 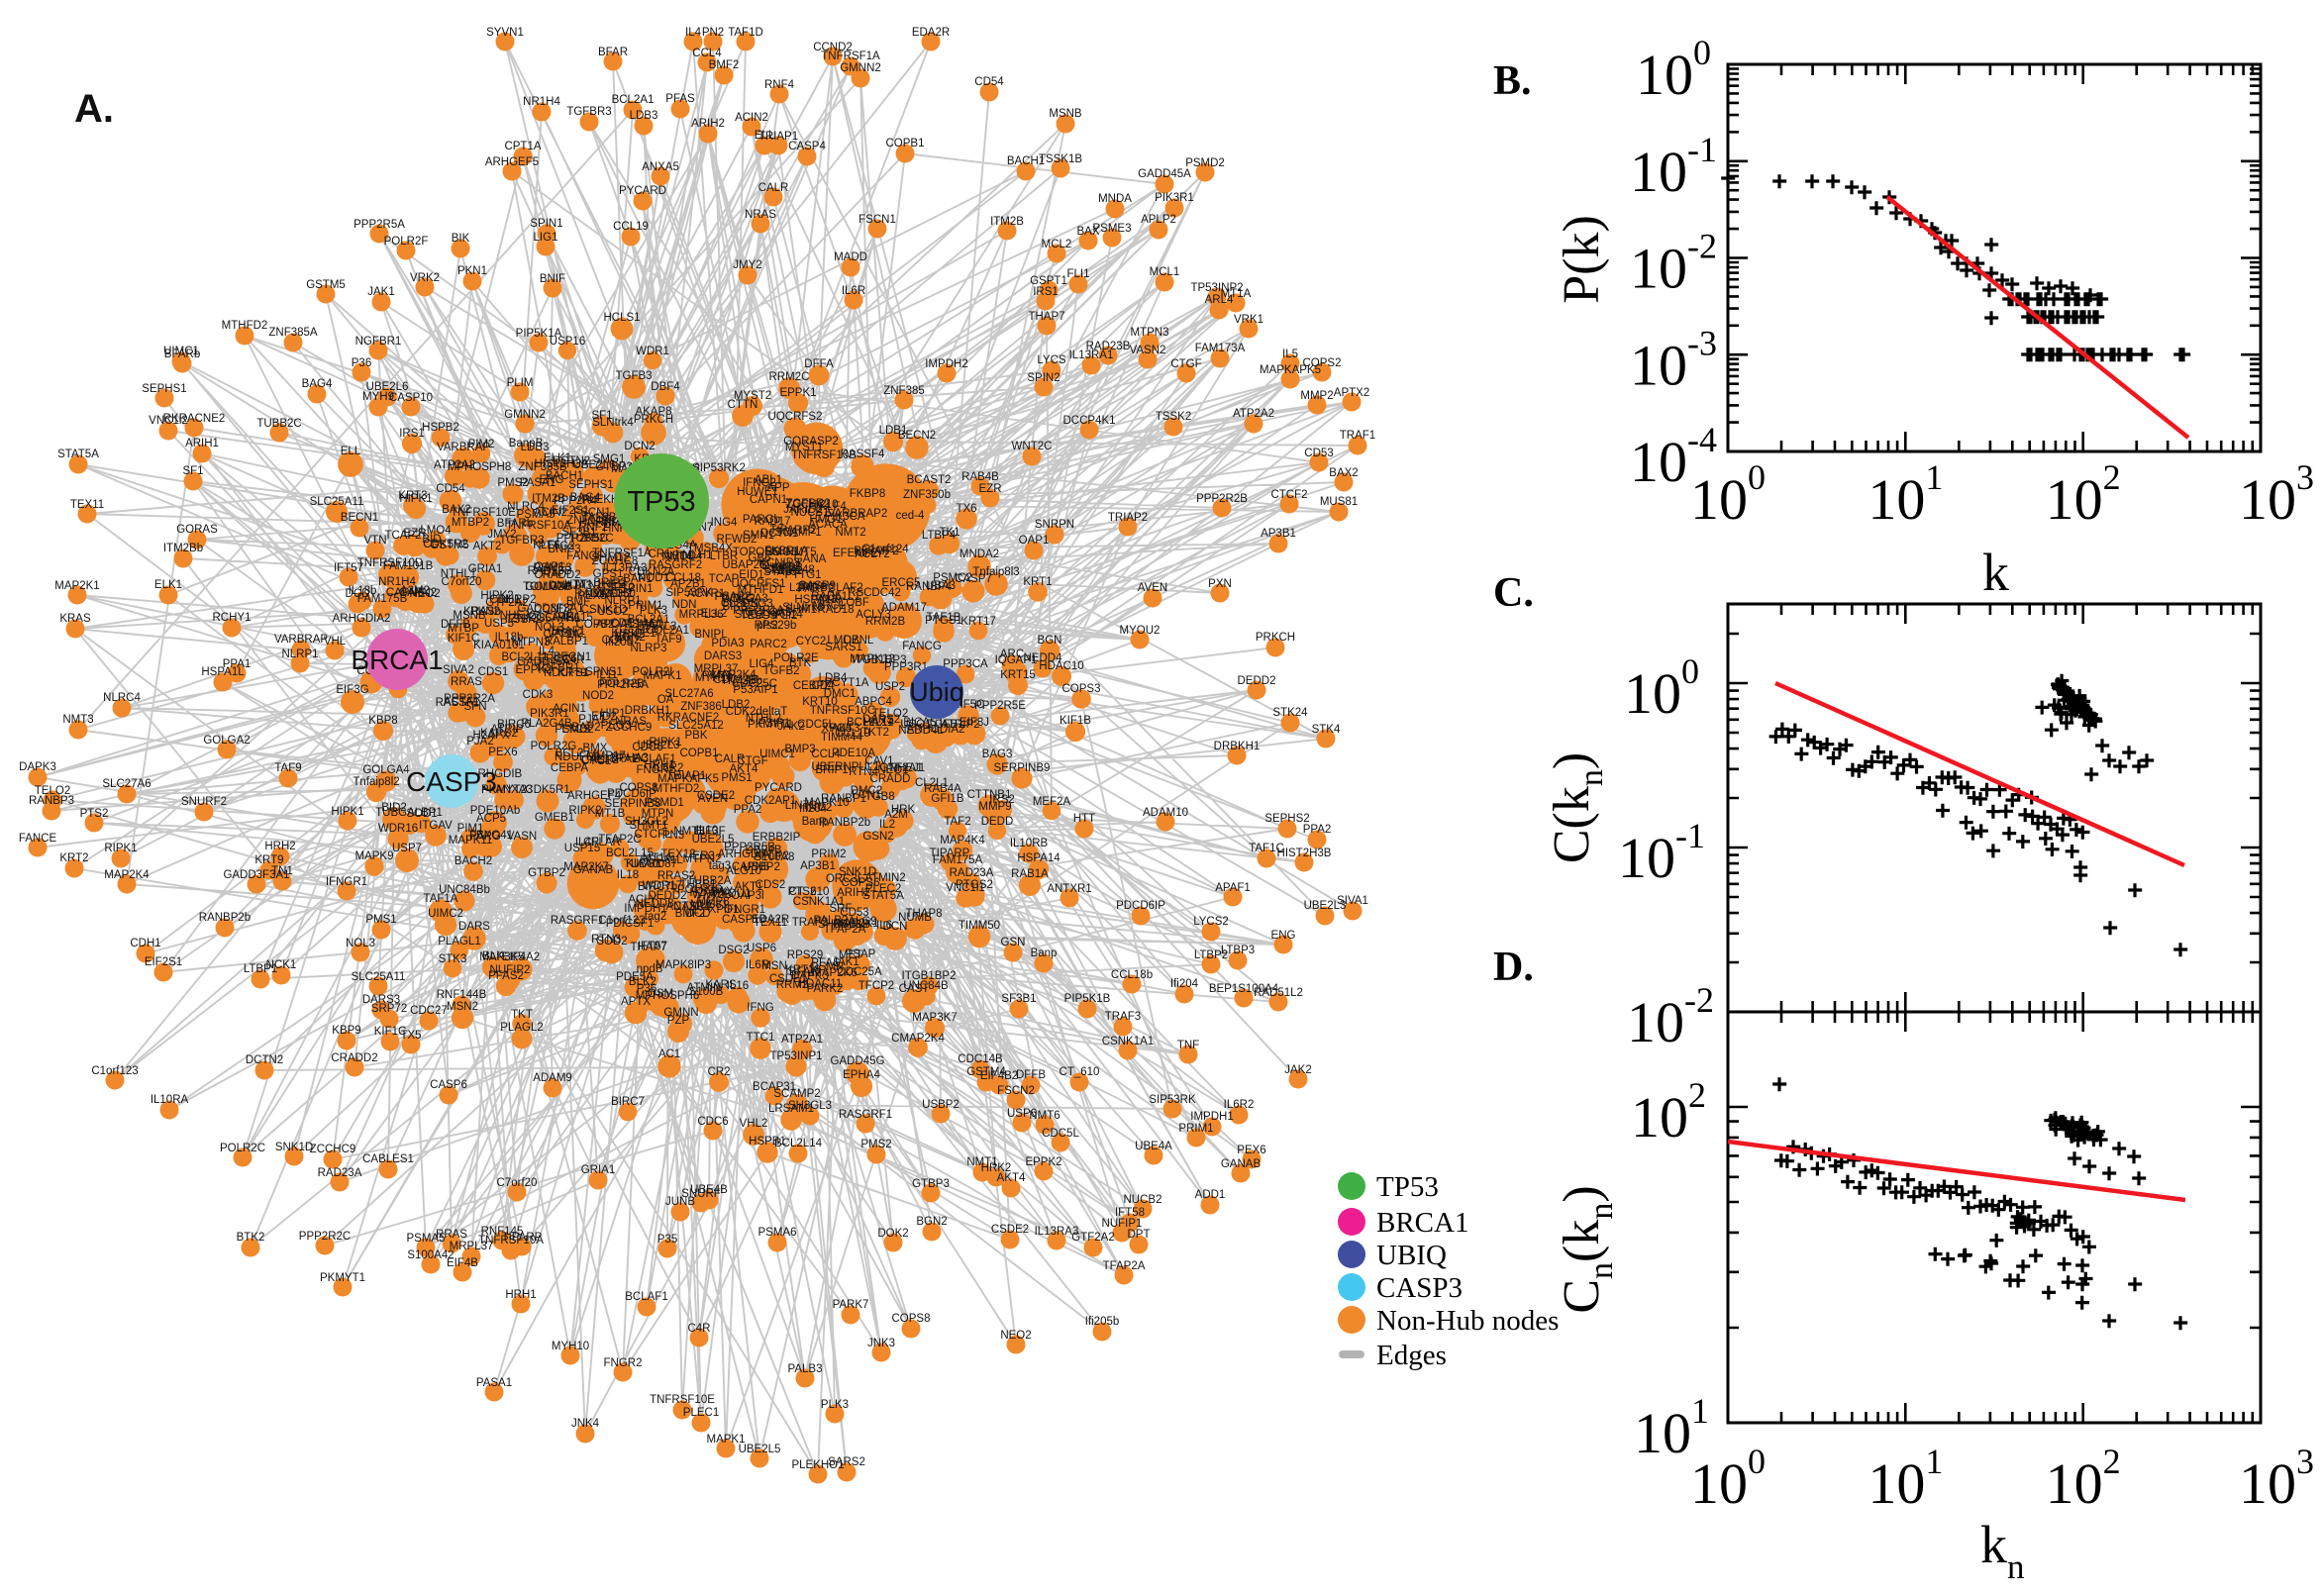 What do you see at coordinates (1132, 975) in the screenshot?
I see `svg-text: CCL18b` at bounding box center [1132, 975].